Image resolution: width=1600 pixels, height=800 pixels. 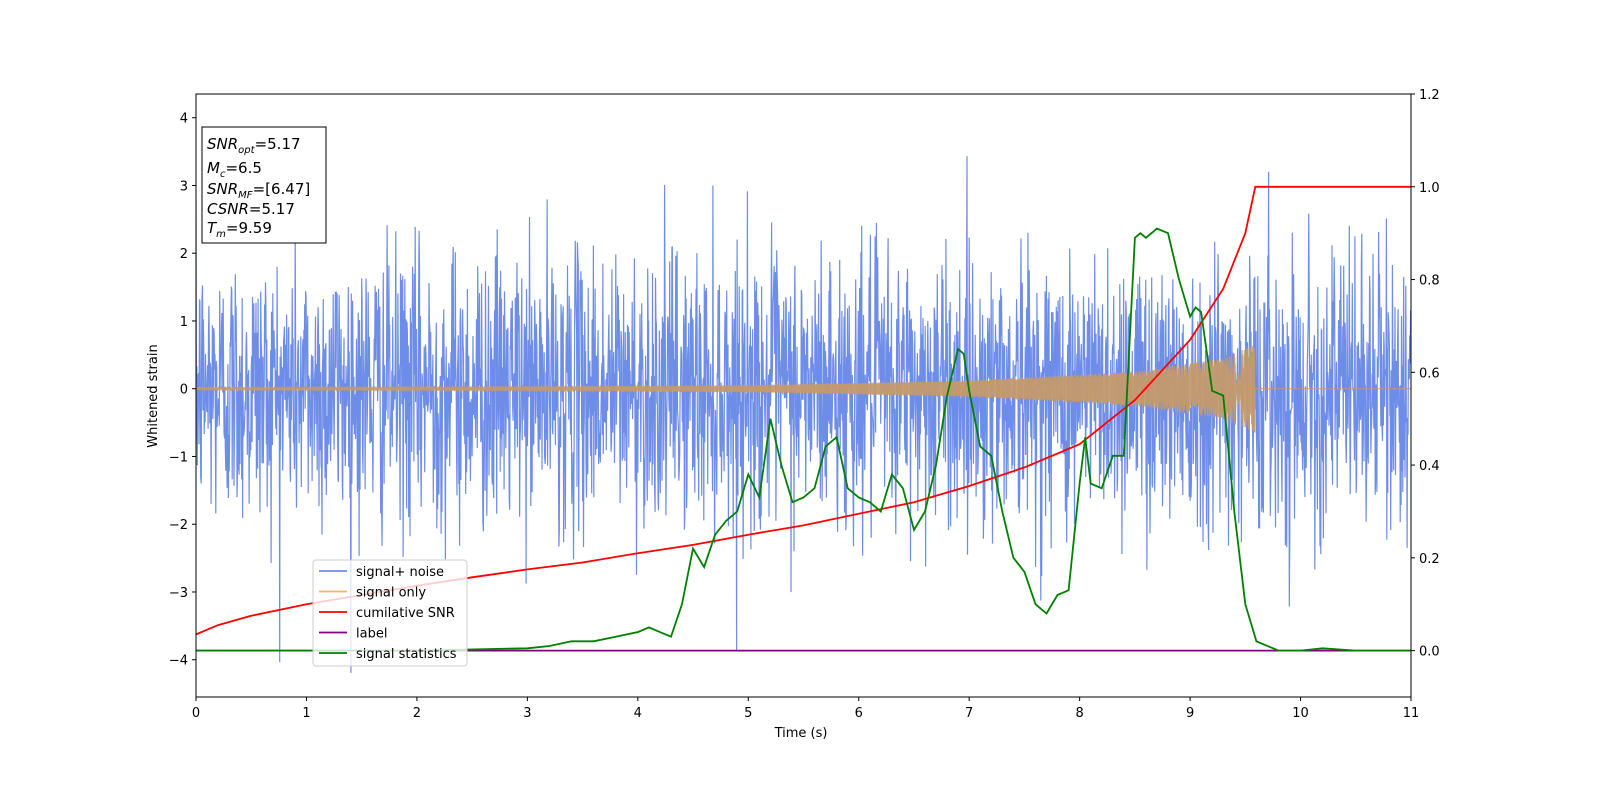 I want to click on series-signal-only-line, so click(x=803, y=389).